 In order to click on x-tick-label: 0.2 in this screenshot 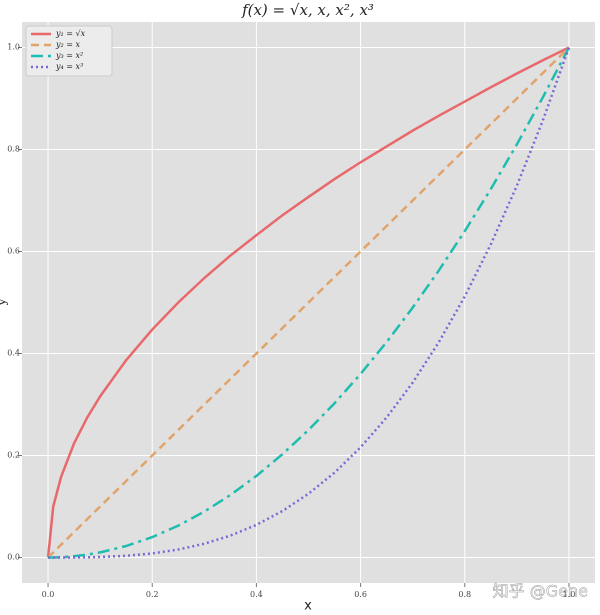, I will do `click(152, 594)`.